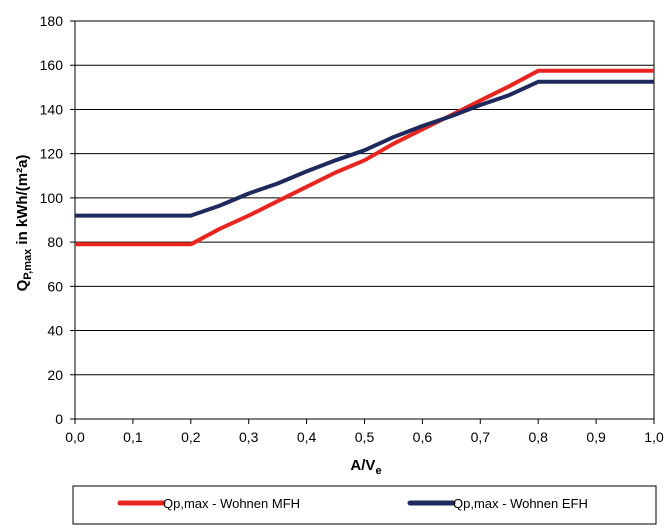 The height and width of the screenshot is (530, 668). What do you see at coordinates (191, 437) in the screenshot?
I see `x-tick-label: 0,2` at bounding box center [191, 437].